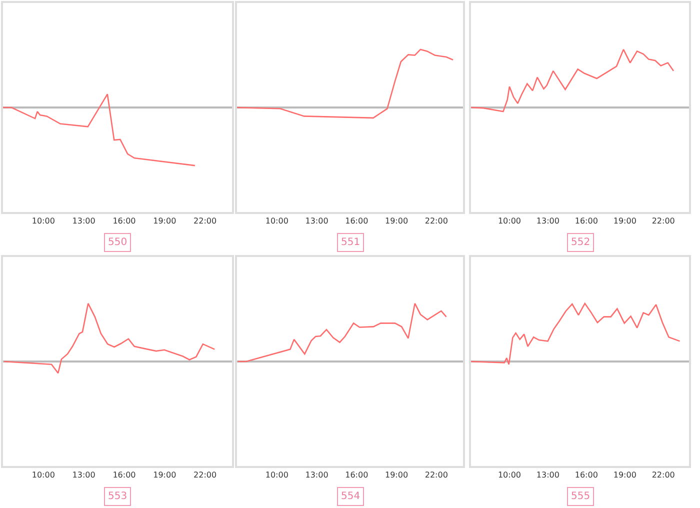  Describe the element at coordinates (350, 496) in the screenshot. I see `x-axis-title: 554` at that location.